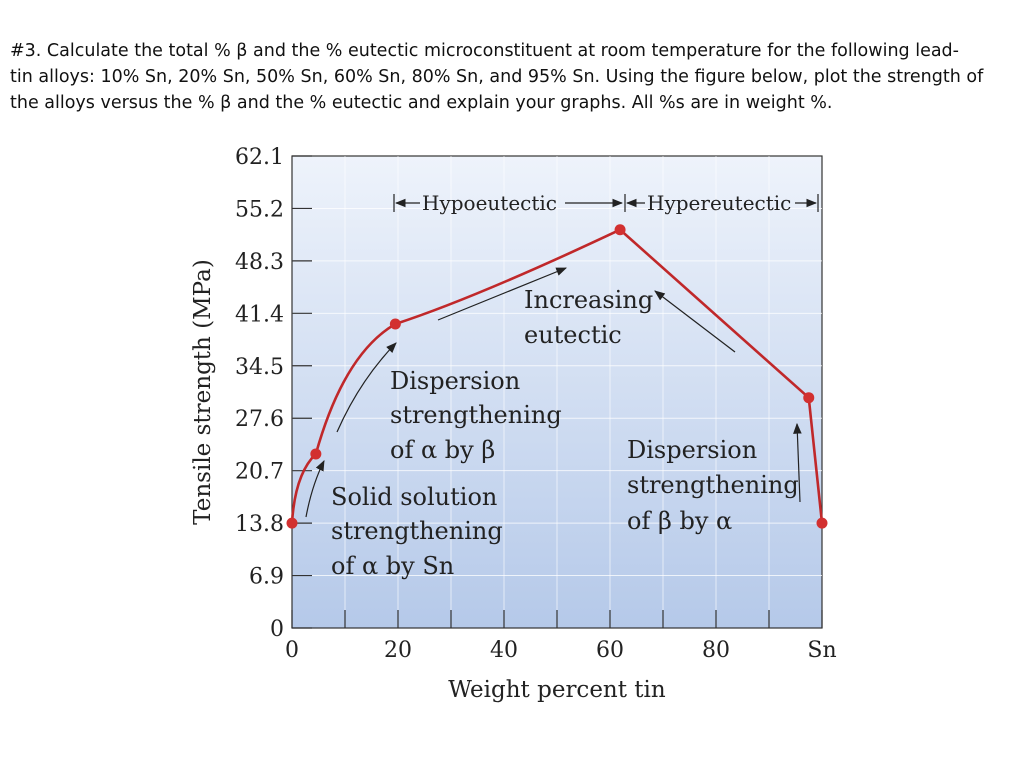 The image size is (1024, 776). I want to click on y-tick-label: 41.4, so click(259, 314).